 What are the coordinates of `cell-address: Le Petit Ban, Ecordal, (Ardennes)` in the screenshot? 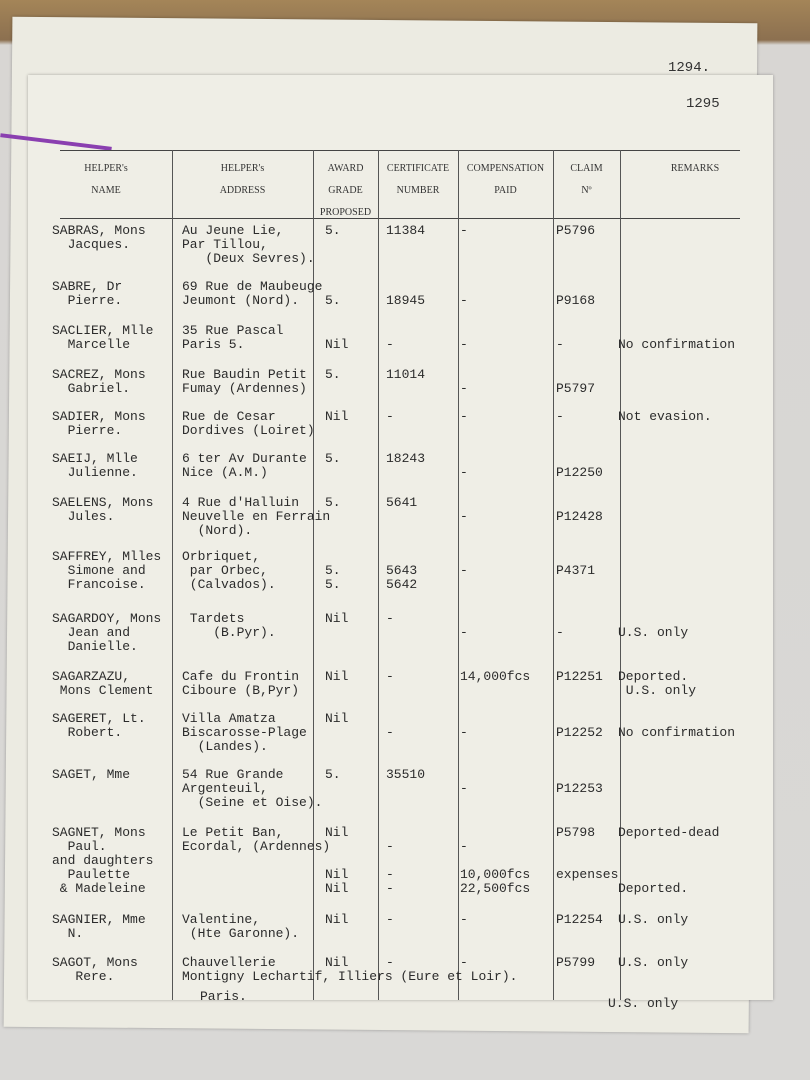 It's located at (256, 839).